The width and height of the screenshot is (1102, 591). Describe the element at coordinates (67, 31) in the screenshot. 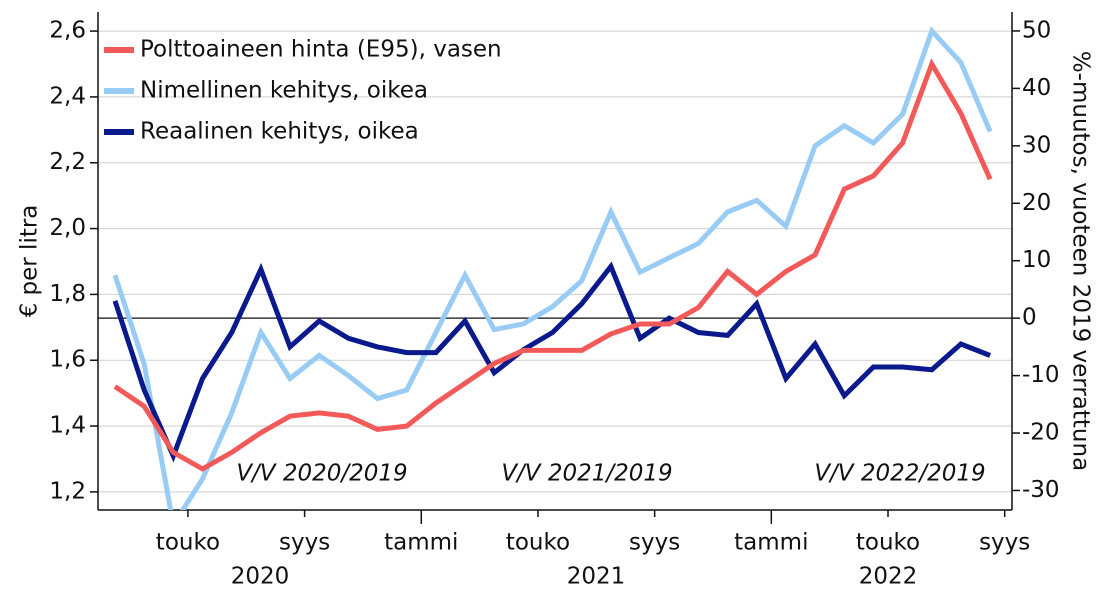

I see `y-tick-label: 2,6` at that location.